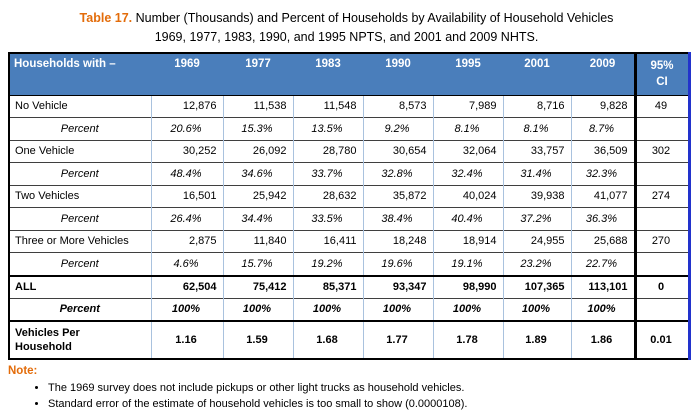  I want to click on cell-value: 1.77, so click(397, 339).